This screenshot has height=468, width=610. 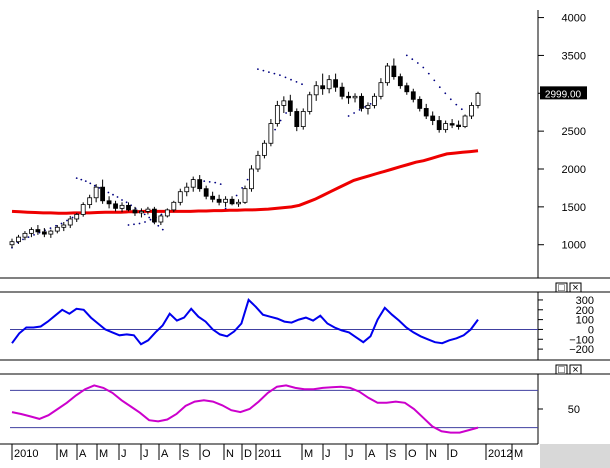 I want to click on date-label: D, so click(x=248, y=454).